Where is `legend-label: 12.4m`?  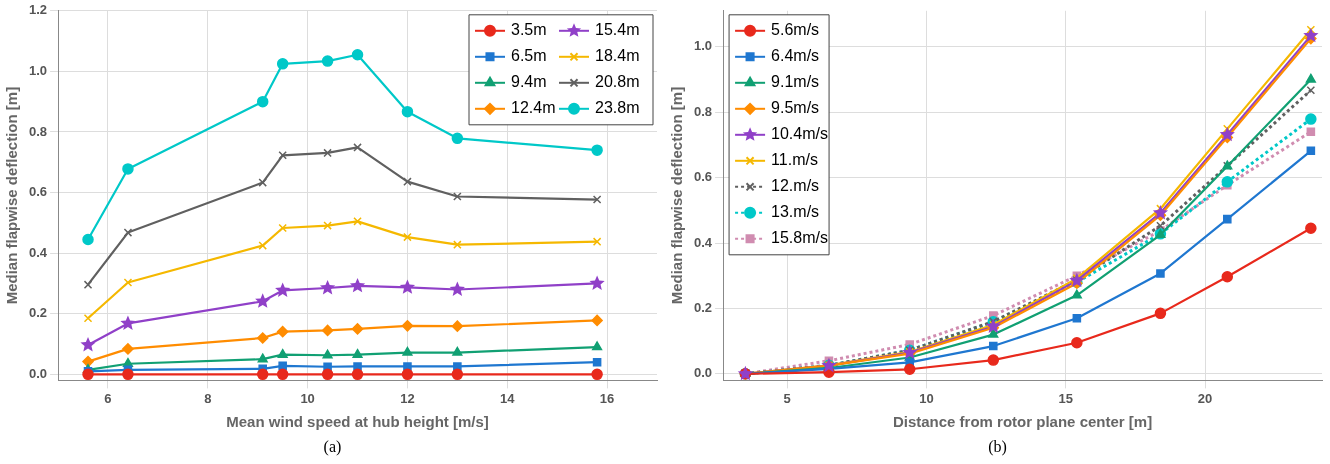
legend-label: 12.4m is located at coordinates (533, 108).